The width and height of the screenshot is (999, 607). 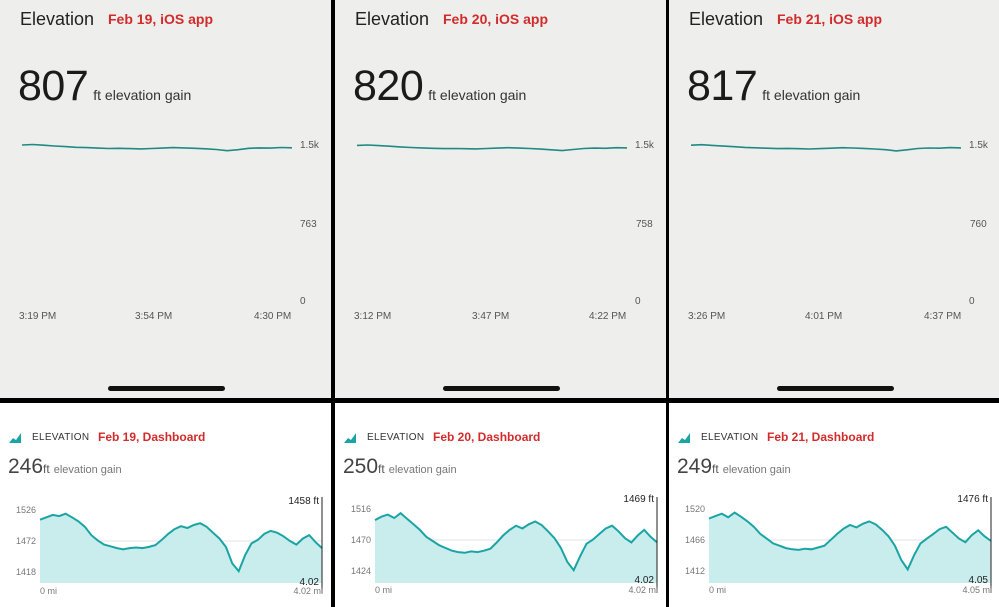 What do you see at coordinates (979, 580) in the screenshot?
I see `distance-end-label: 4.05` at bounding box center [979, 580].